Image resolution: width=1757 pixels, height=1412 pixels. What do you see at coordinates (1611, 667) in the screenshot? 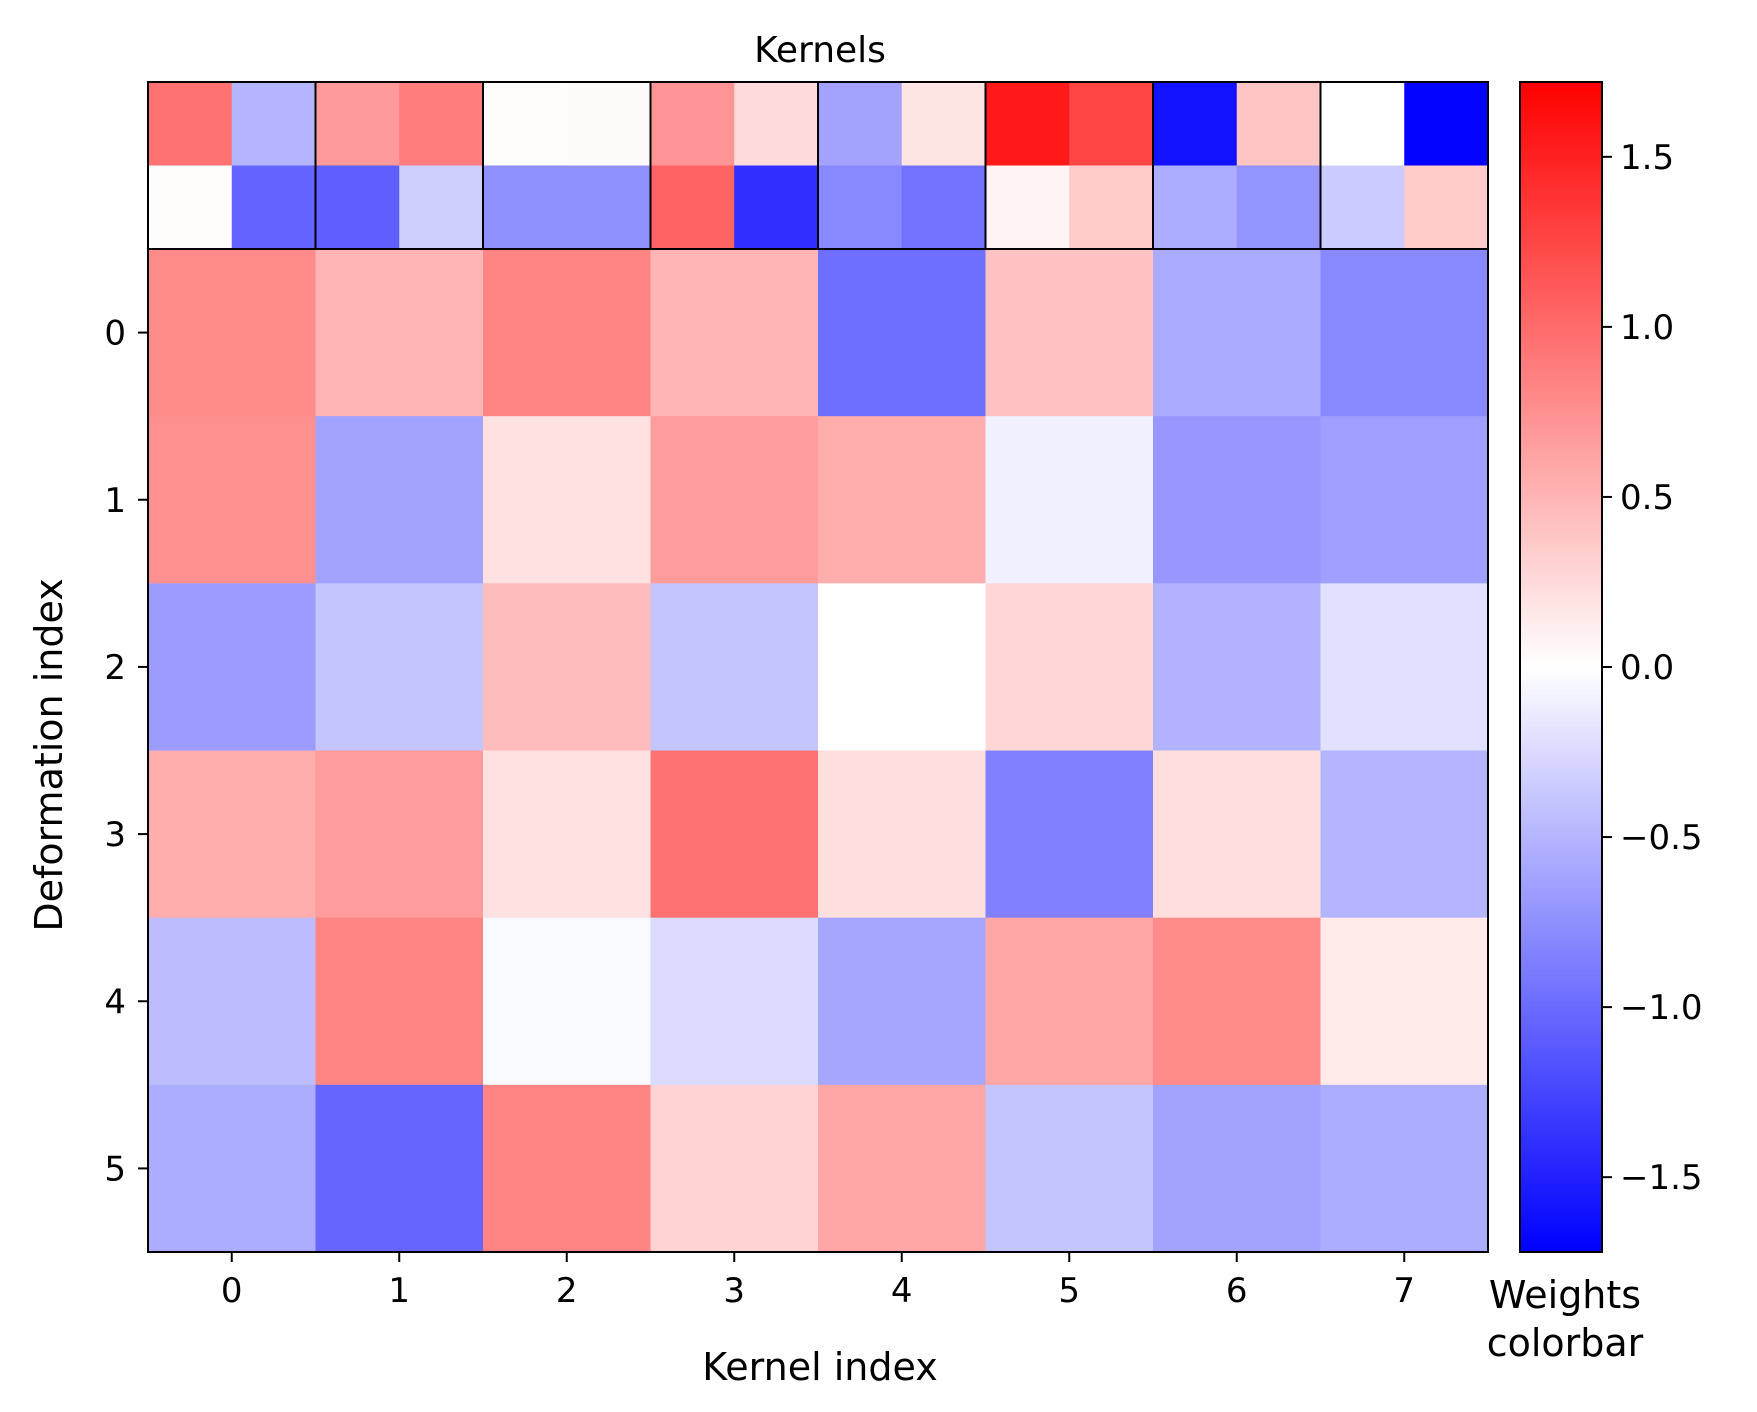
I see `colorbar: 1.5 1.0 0.5 0.0 −0.5 −1.0 −1.5` at bounding box center [1611, 667].